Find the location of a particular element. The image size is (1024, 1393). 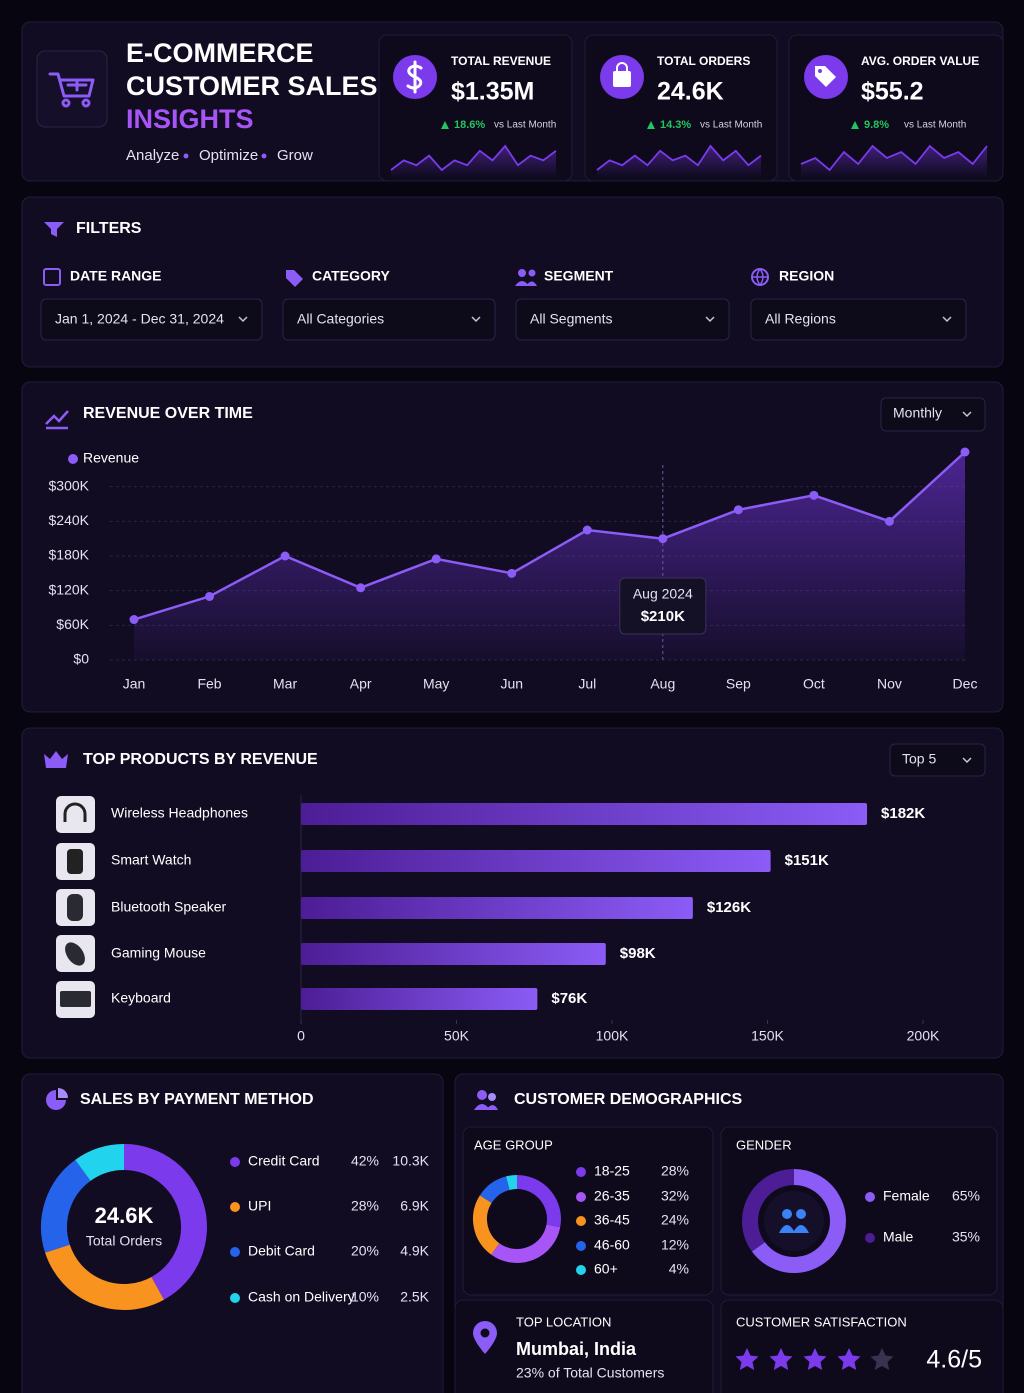

percent-label: 32% is located at coordinates (675, 1196).